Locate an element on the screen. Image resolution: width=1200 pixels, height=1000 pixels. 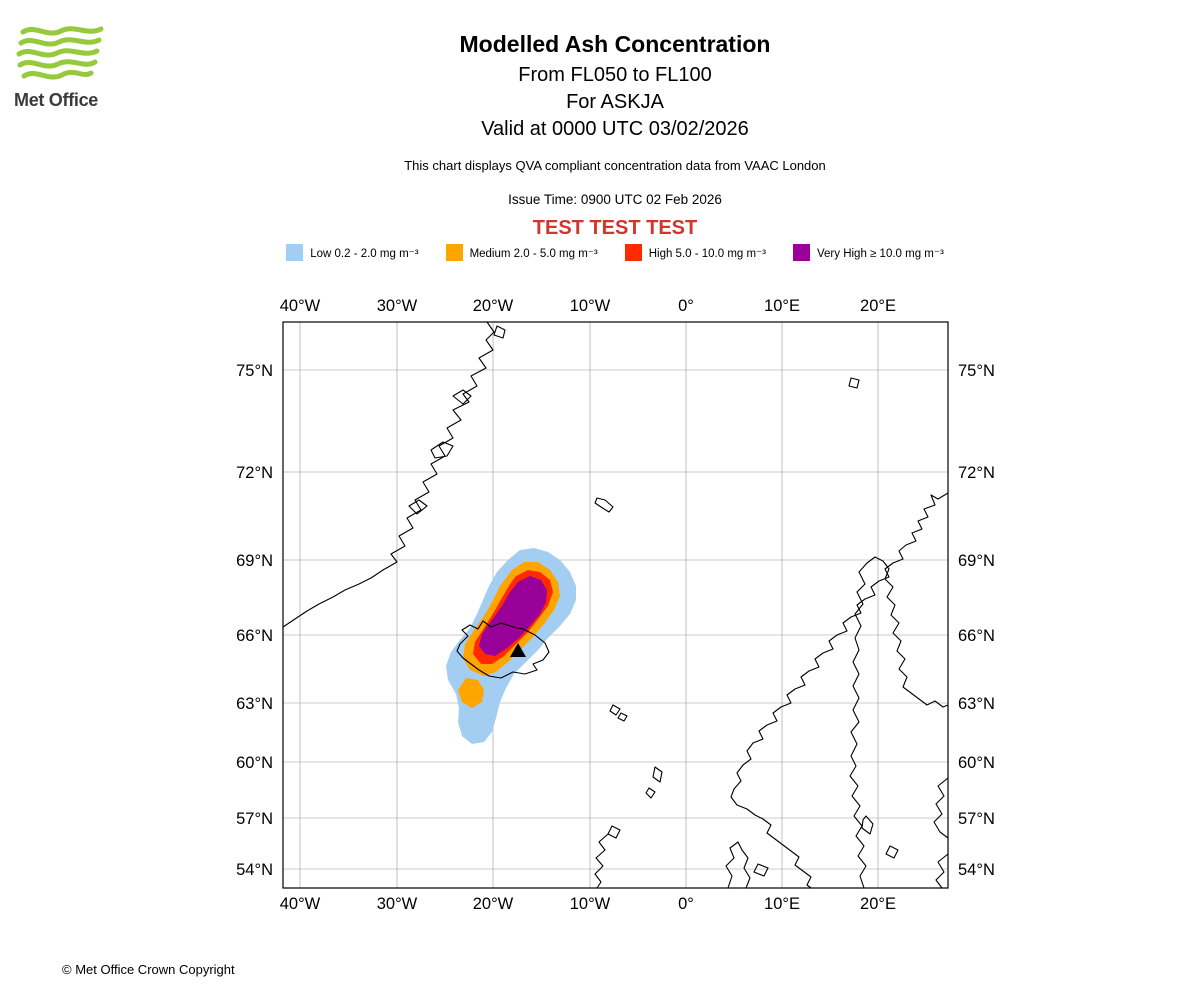
coast-denmark-island is located at coordinates (761, 870).